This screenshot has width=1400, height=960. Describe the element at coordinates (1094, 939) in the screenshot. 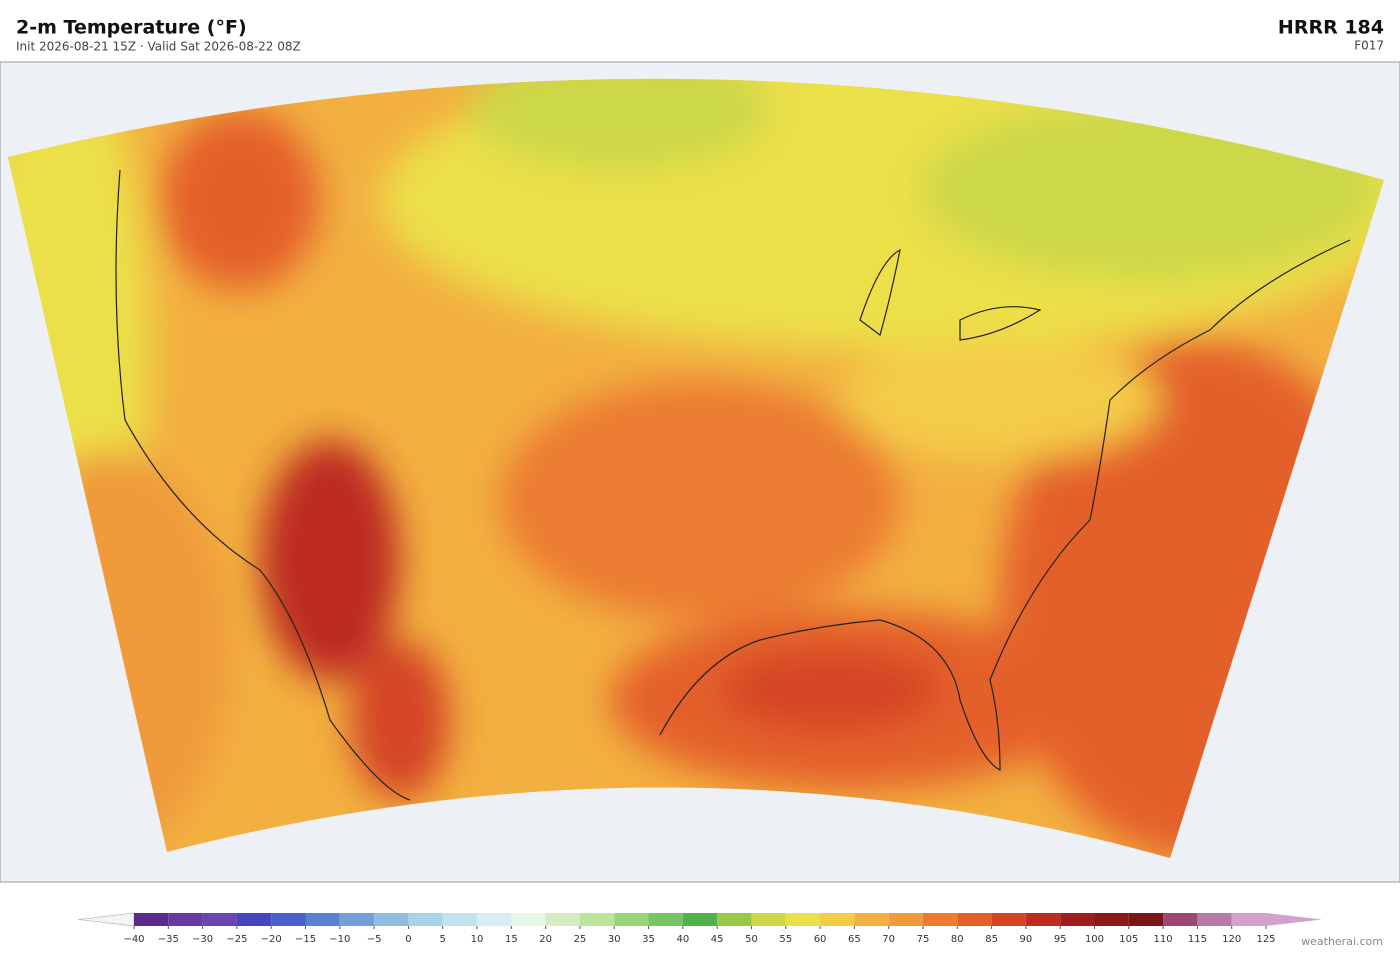

I see `colorbar-tick-label: 100` at that location.